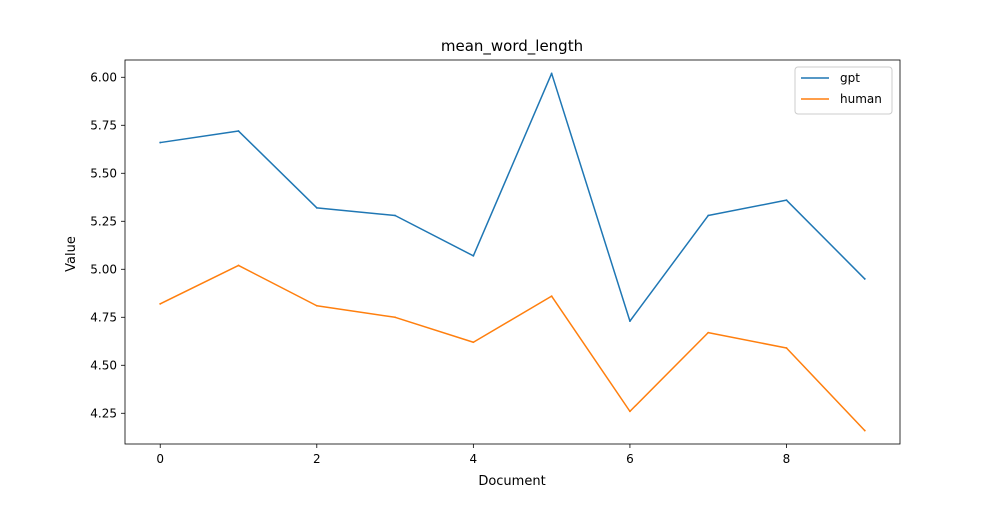 The width and height of the screenshot is (1000, 505). What do you see at coordinates (103, 317) in the screenshot?
I see `y-tick-label: 4.75` at bounding box center [103, 317].